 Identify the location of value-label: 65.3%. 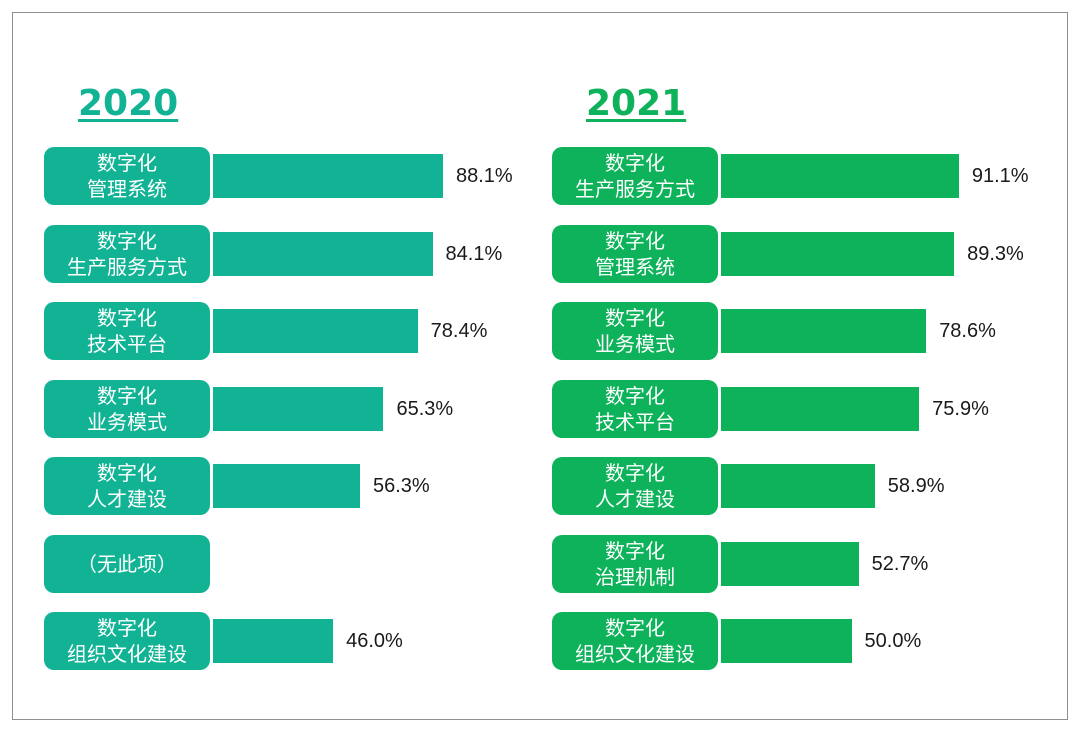
(425, 408).